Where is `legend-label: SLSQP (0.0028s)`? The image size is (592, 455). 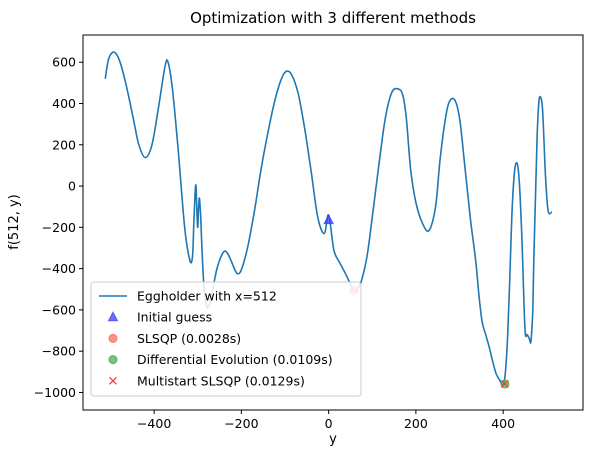 legend-label: SLSQP (0.0028s) is located at coordinates (189, 338).